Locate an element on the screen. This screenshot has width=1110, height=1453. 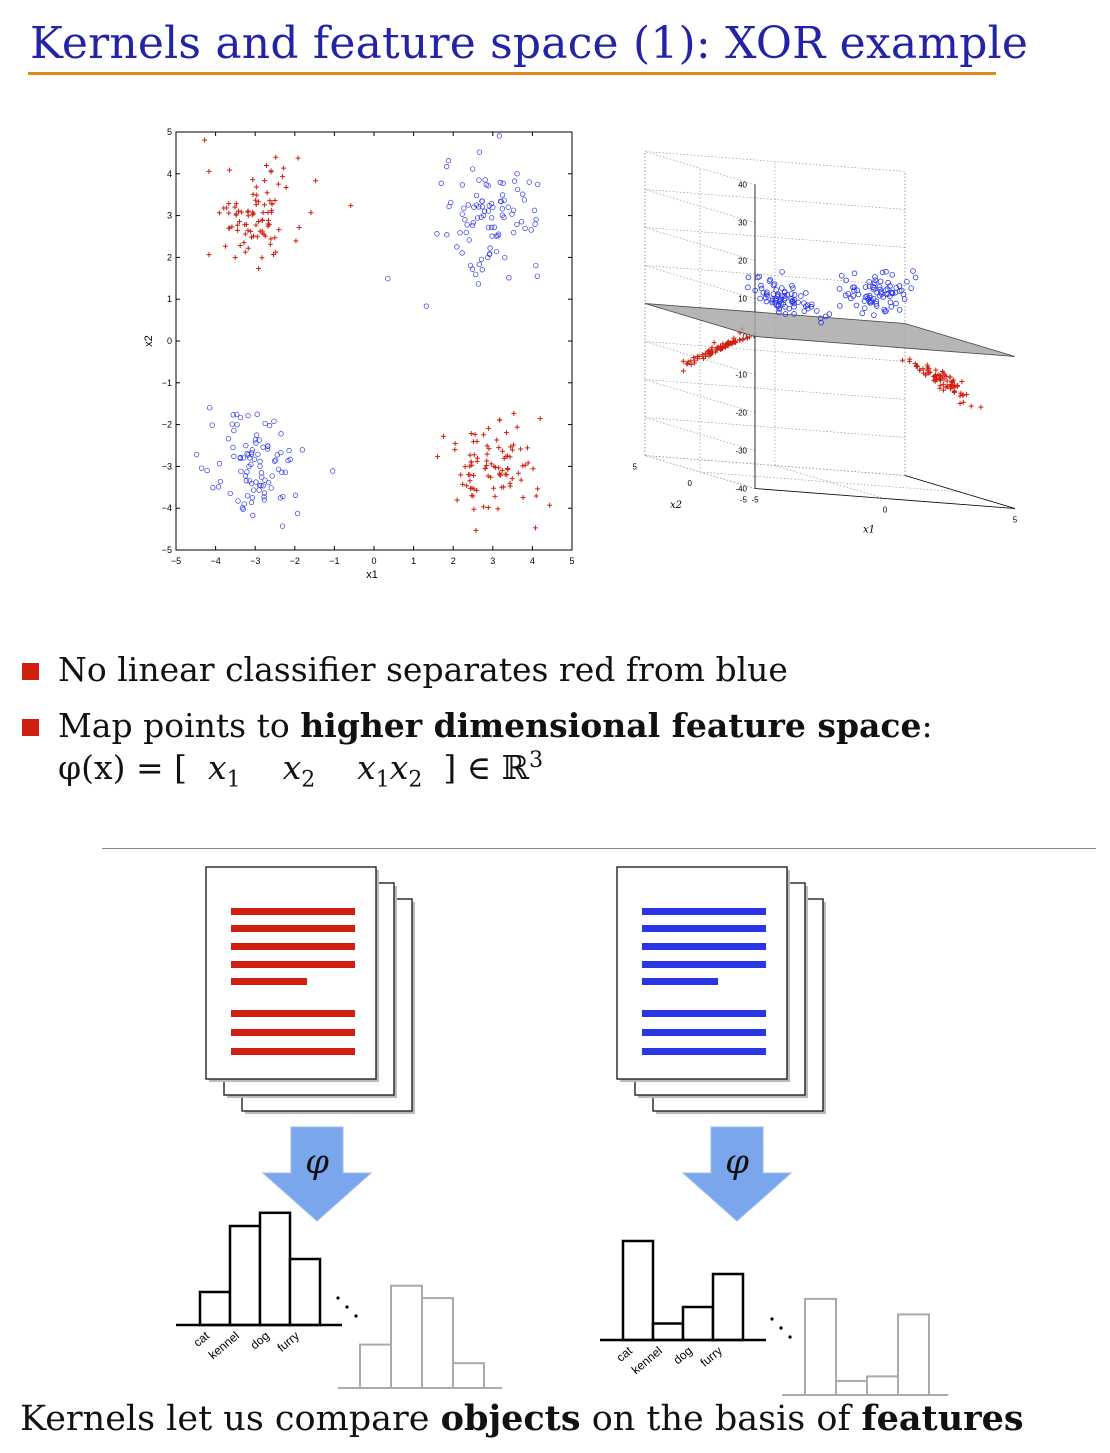
y-tick-label: −2 is located at coordinates (167, 425).